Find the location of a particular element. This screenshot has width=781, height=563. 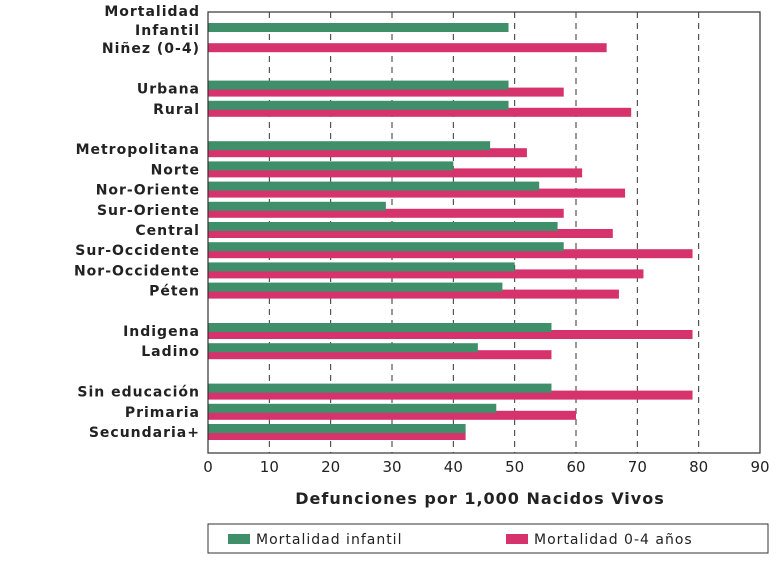

bar-mortalidad-infantil-indigena is located at coordinates (380, 327).